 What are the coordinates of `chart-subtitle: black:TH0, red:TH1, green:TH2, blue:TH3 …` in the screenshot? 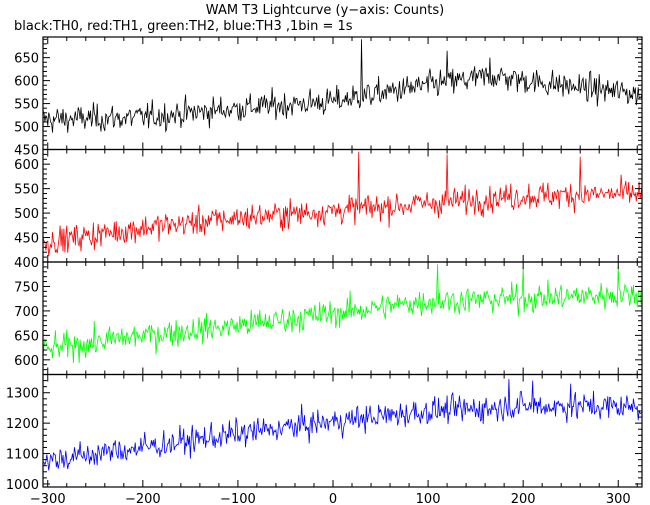 It's located at (183, 26).